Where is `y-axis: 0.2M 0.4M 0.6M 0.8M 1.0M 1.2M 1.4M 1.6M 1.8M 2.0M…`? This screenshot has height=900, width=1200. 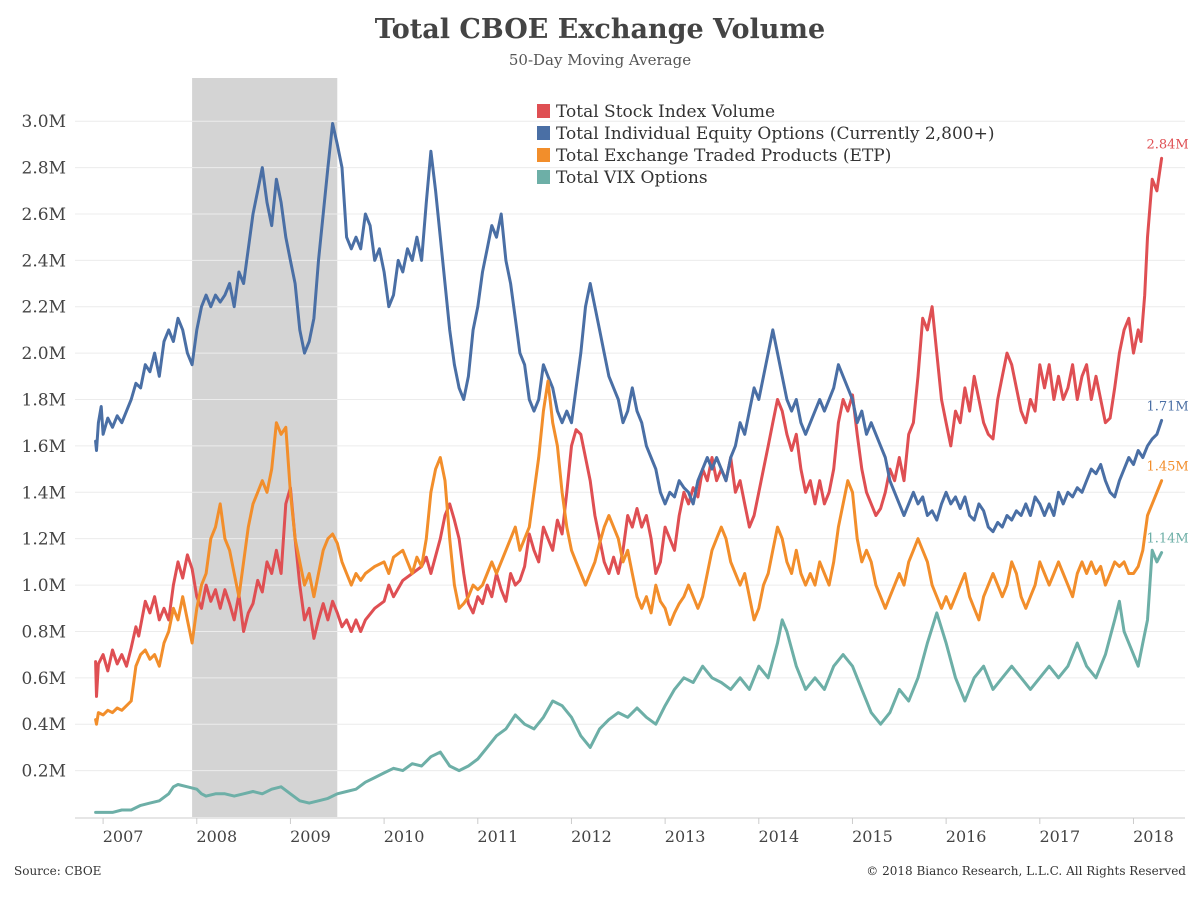
y-axis: 0.2M 0.4M 0.6M 0.8M 1.0M 1.2M 1.4M 1.6M 1.8M 2.0M… is located at coordinates (44, 446).